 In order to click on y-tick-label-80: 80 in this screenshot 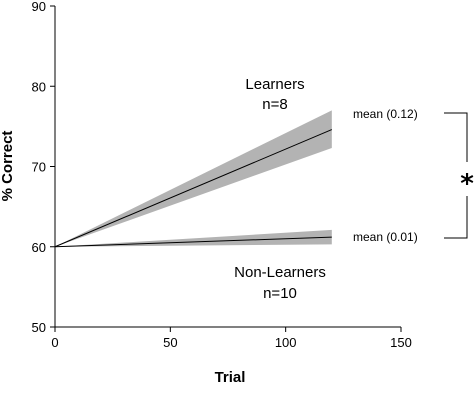, I will do `click(39, 86)`.